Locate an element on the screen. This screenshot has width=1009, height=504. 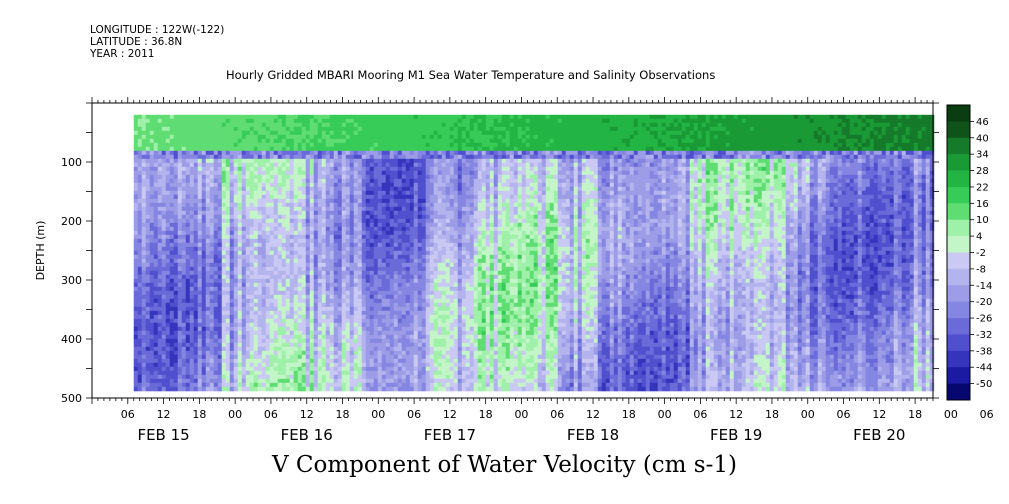
x-axis-title: V Component of Water Velocity (cm s-1) is located at coordinates (504, 465).